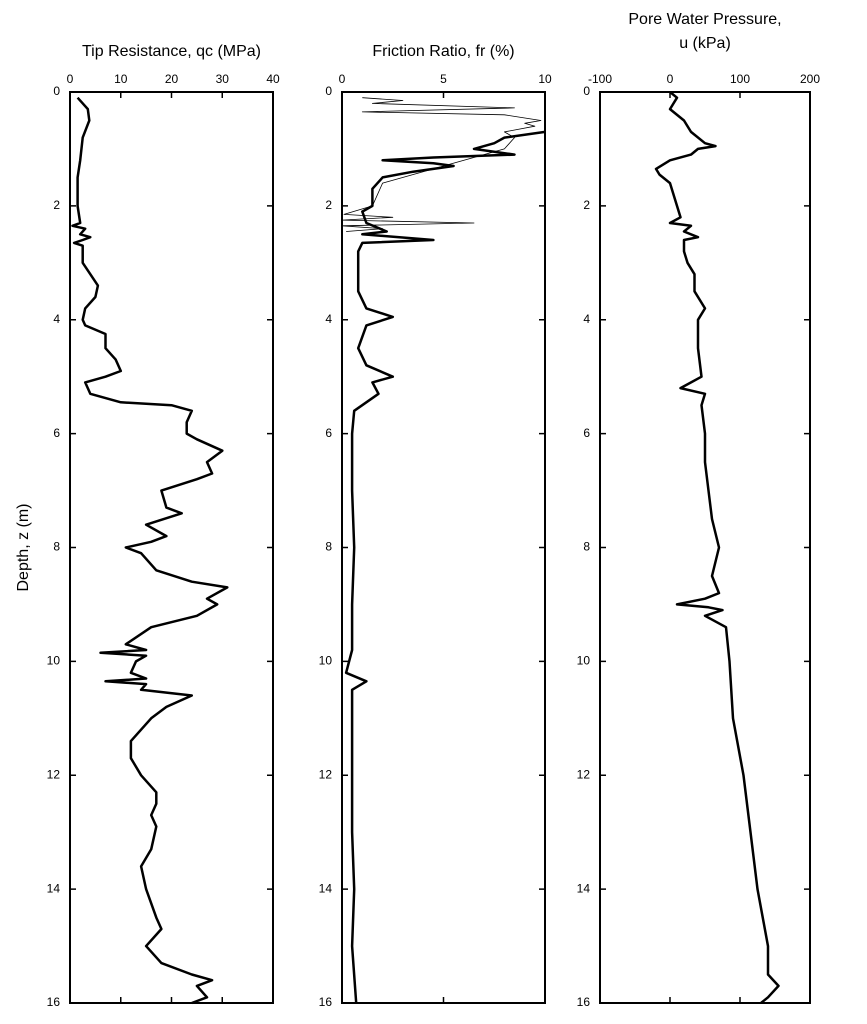  What do you see at coordinates (443, 79) in the screenshot?
I see `x-tick-label: 5` at bounding box center [443, 79].